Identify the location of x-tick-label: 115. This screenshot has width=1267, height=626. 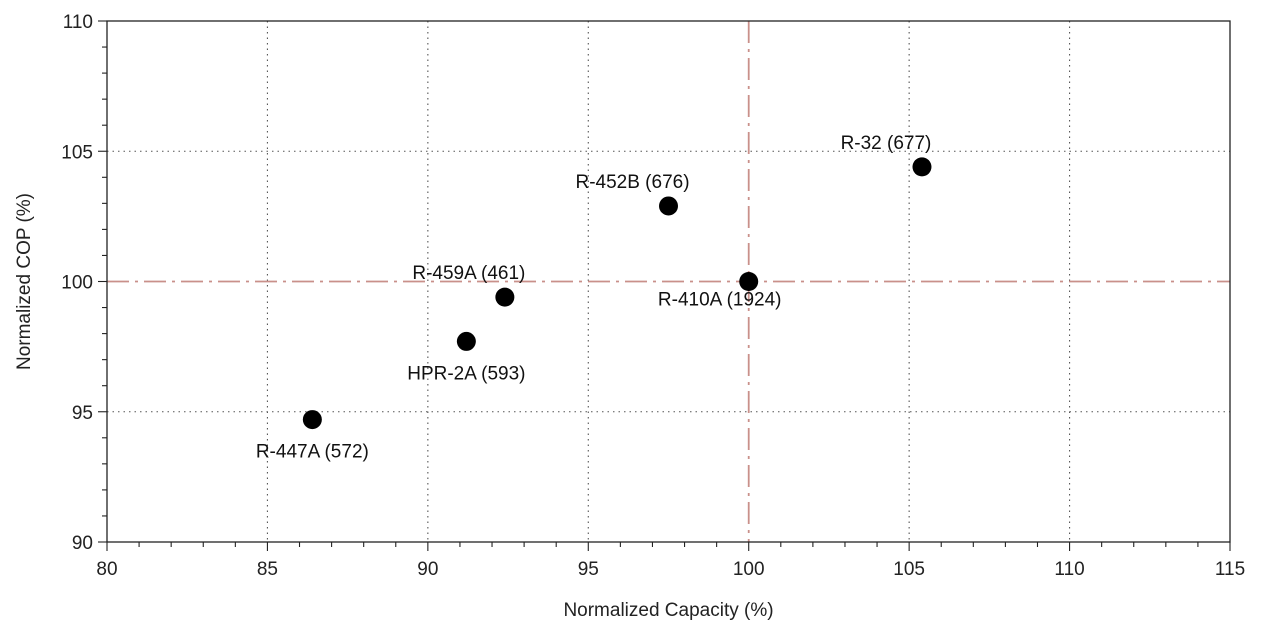
(1230, 569).